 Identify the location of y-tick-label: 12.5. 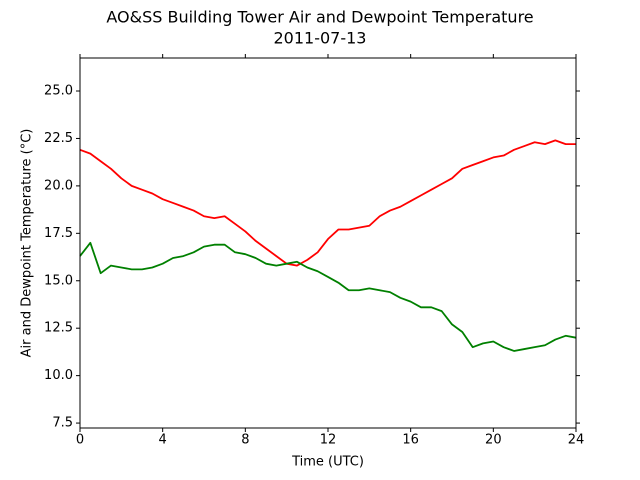
(58, 328).